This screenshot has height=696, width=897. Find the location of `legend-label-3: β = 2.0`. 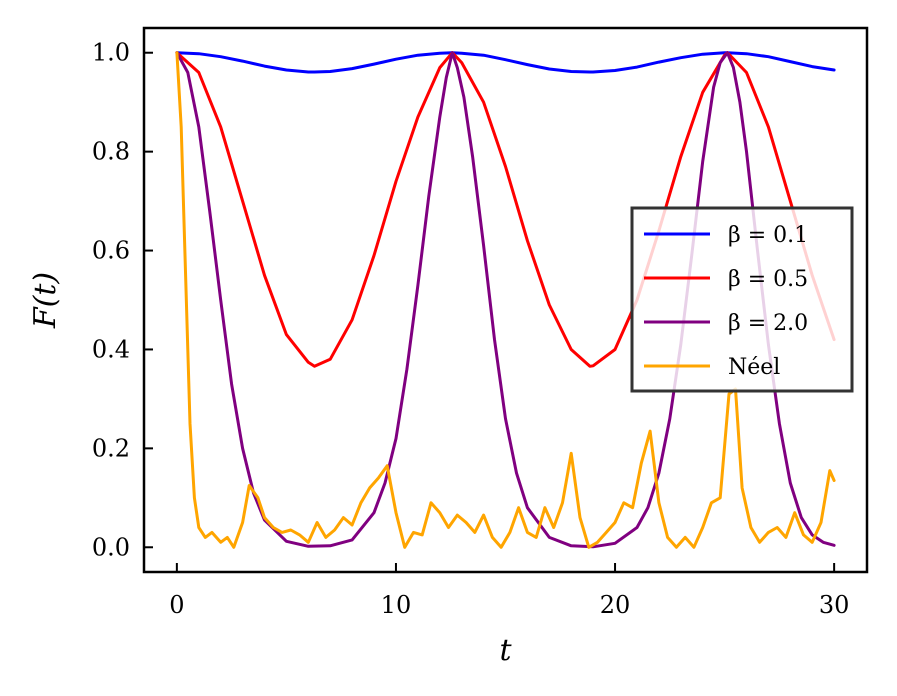

legend-label-3: β = 2.0 is located at coordinates (768, 323).